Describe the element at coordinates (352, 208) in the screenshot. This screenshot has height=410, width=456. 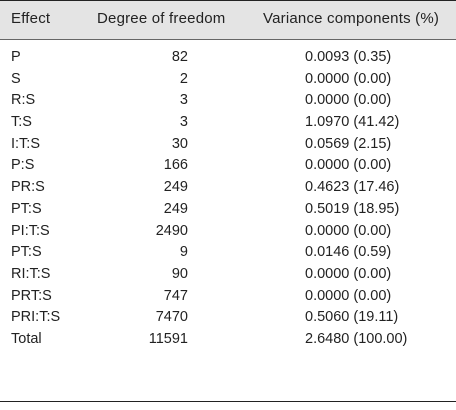
I see `variance-cell: 0.5019 (18.95)` at that location.